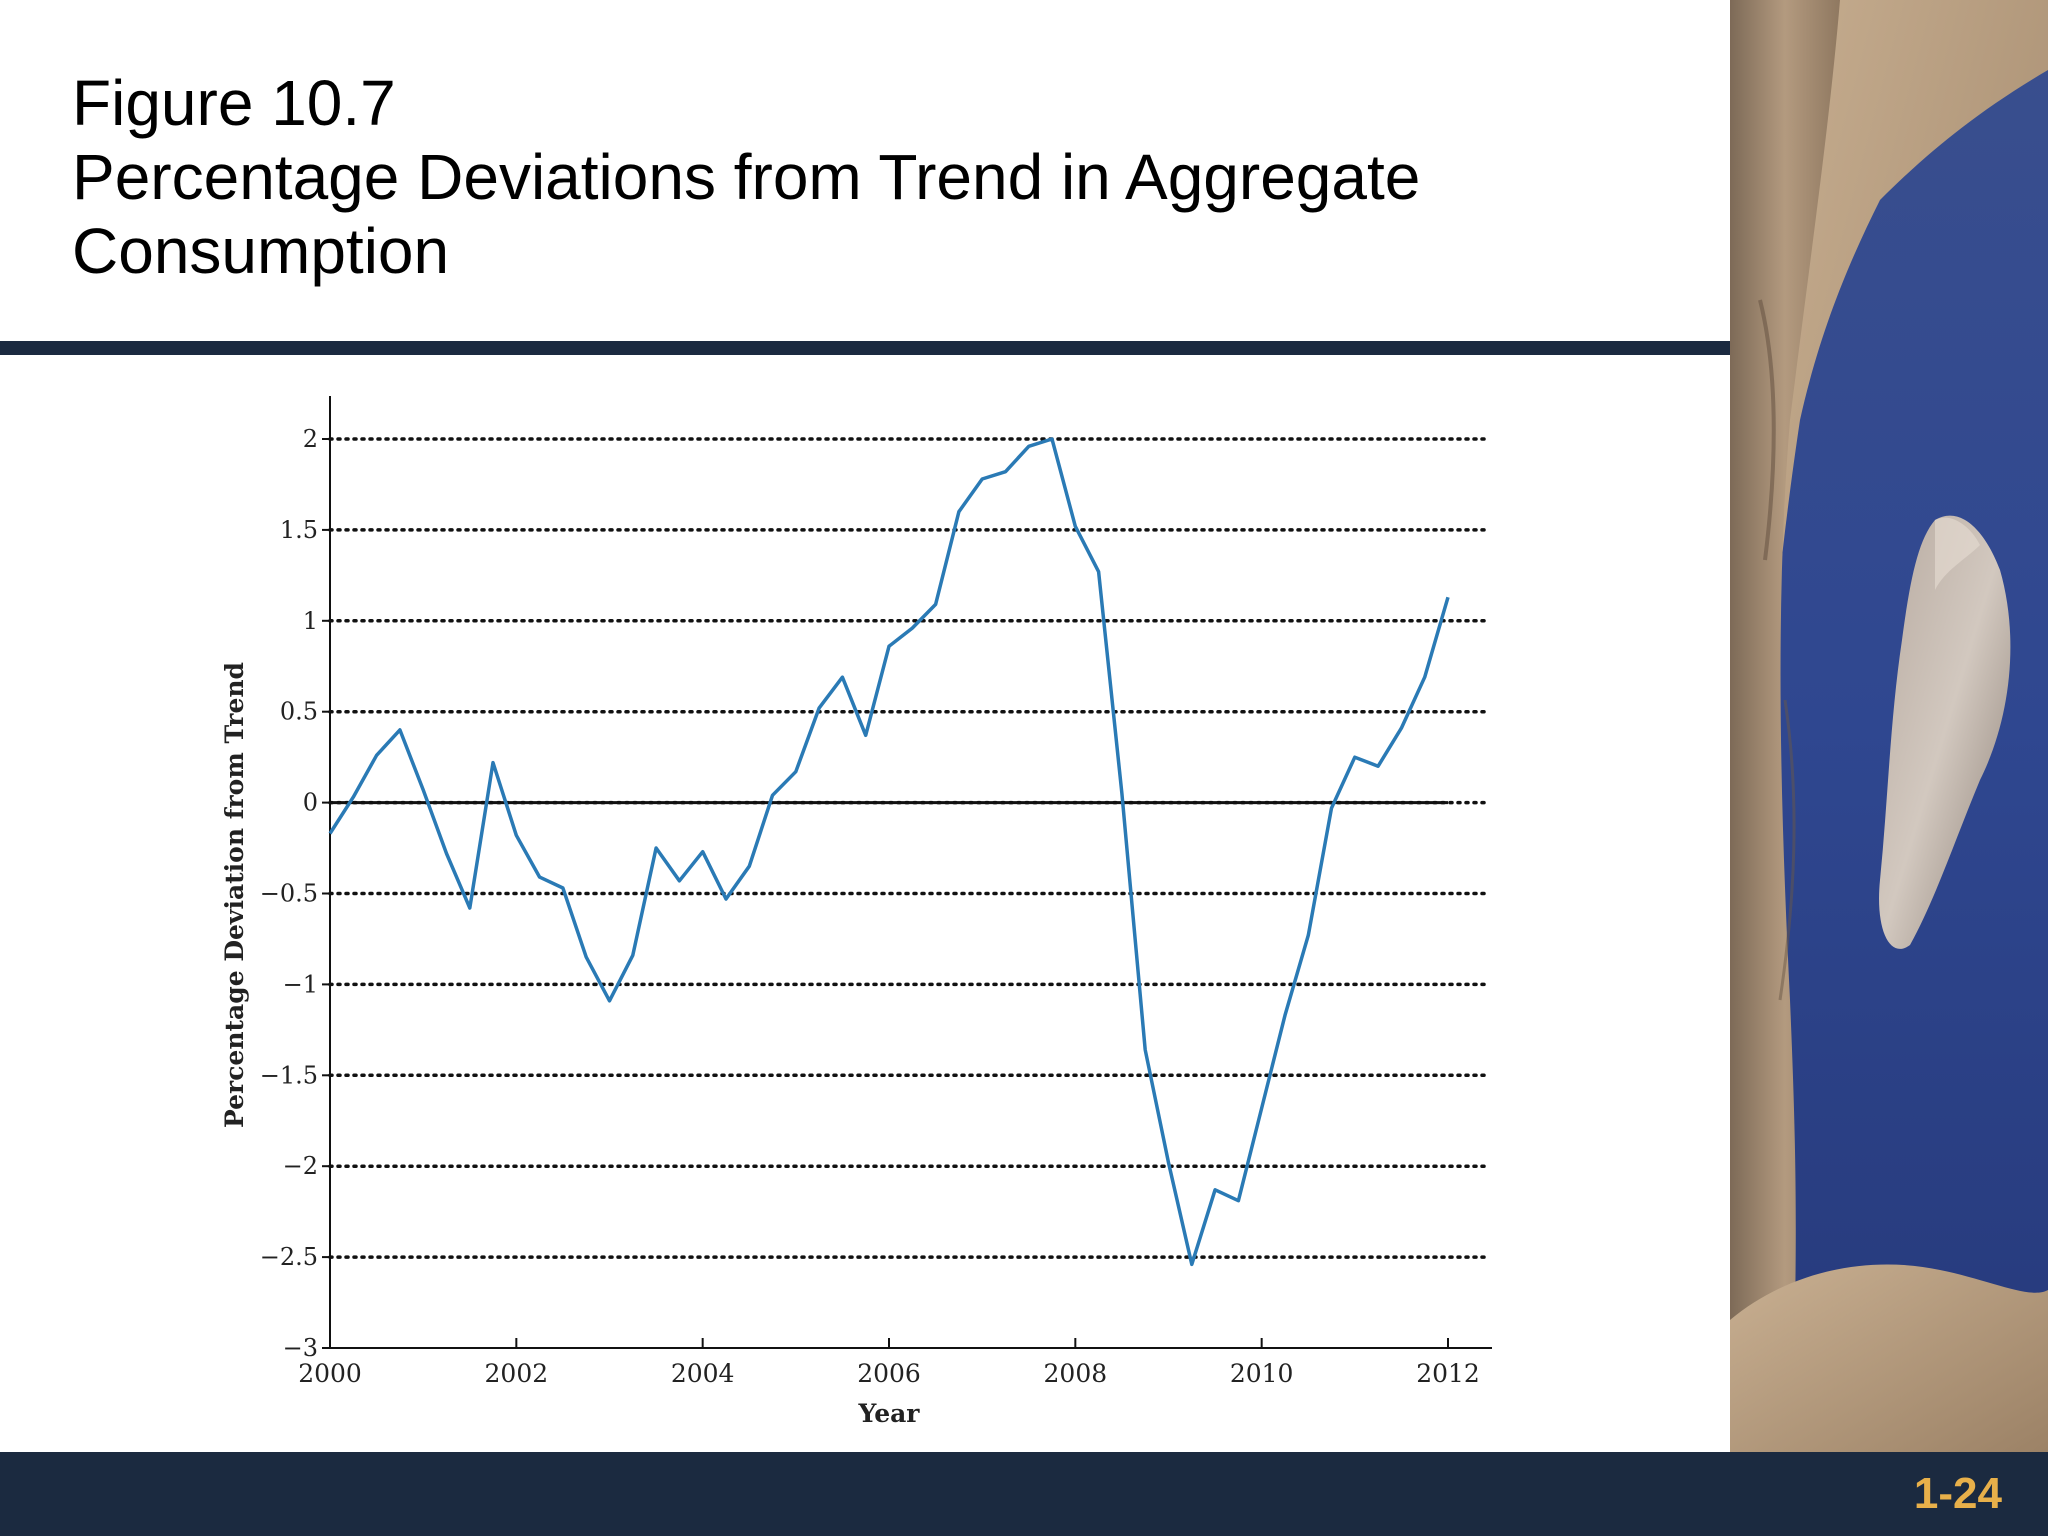 This screenshot has width=2048, height=1536. What do you see at coordinates (1262, 1373) in the screenshot?
I see `x-tick-label: 2010` at bounding box center [1262, 1373].